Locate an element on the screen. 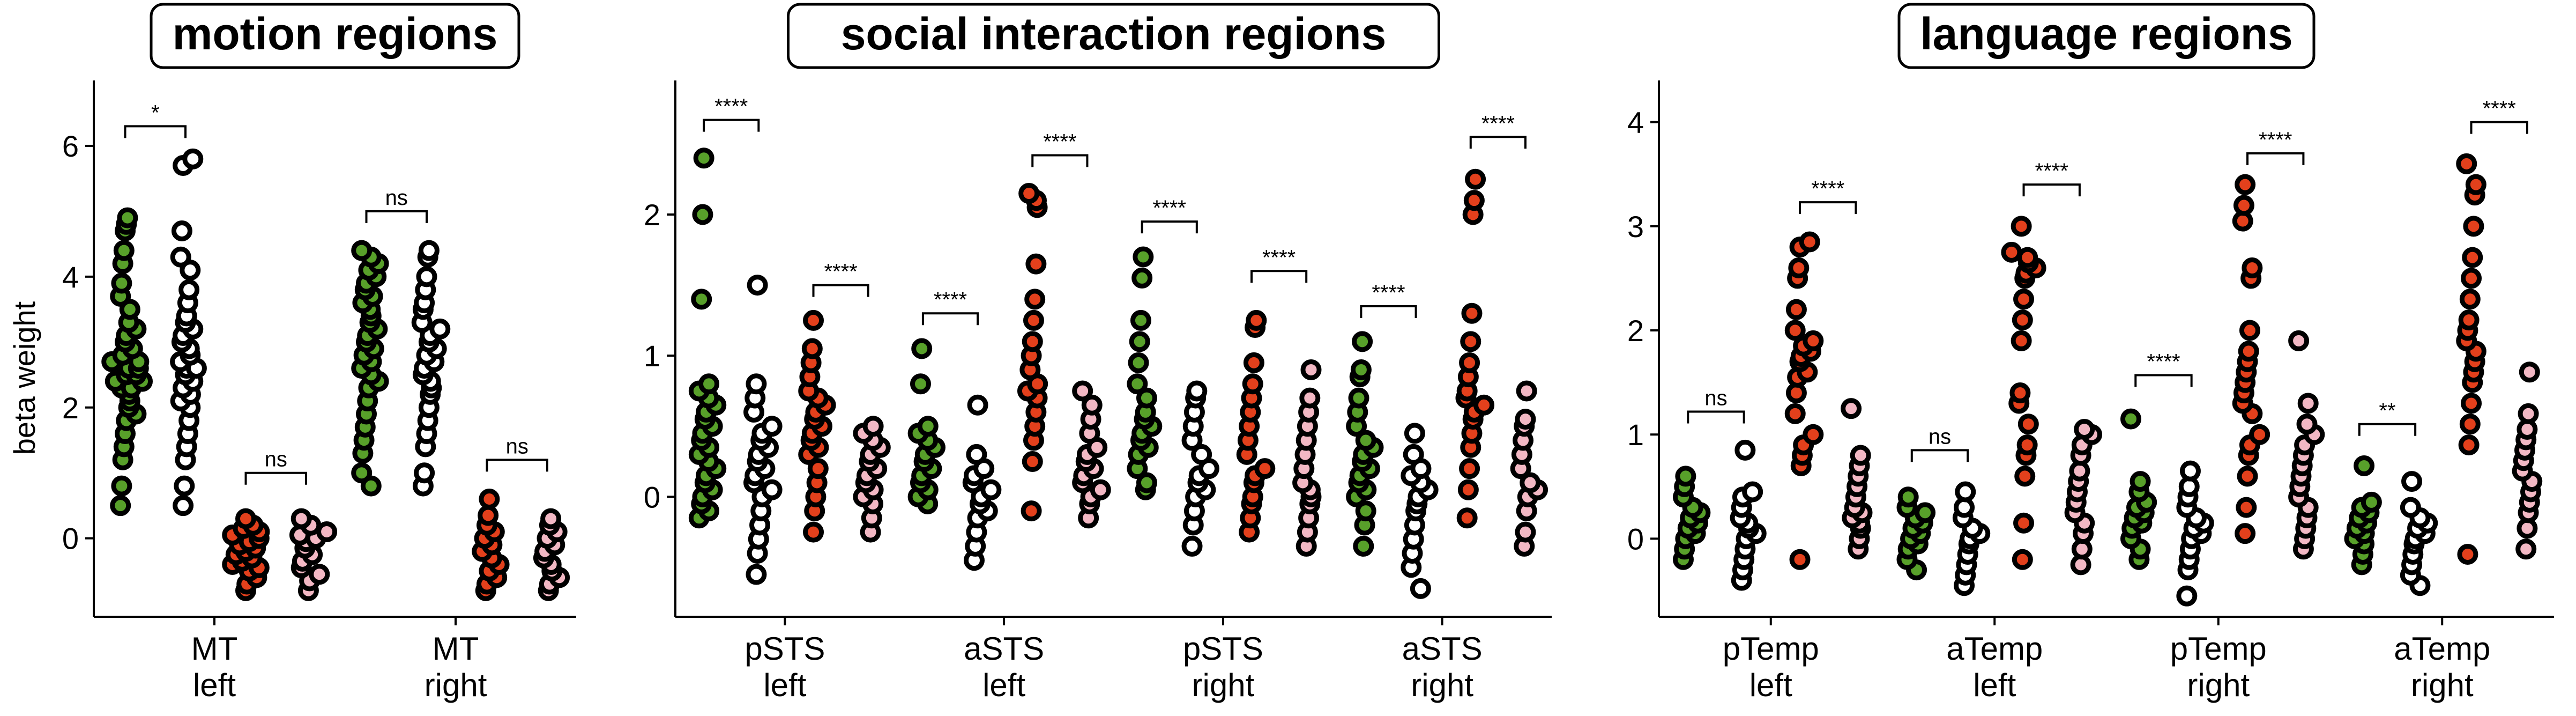 The height and width of the screenshot is (716, 2576). y-tick-label: 2 is located at coordinates (1635, 331).